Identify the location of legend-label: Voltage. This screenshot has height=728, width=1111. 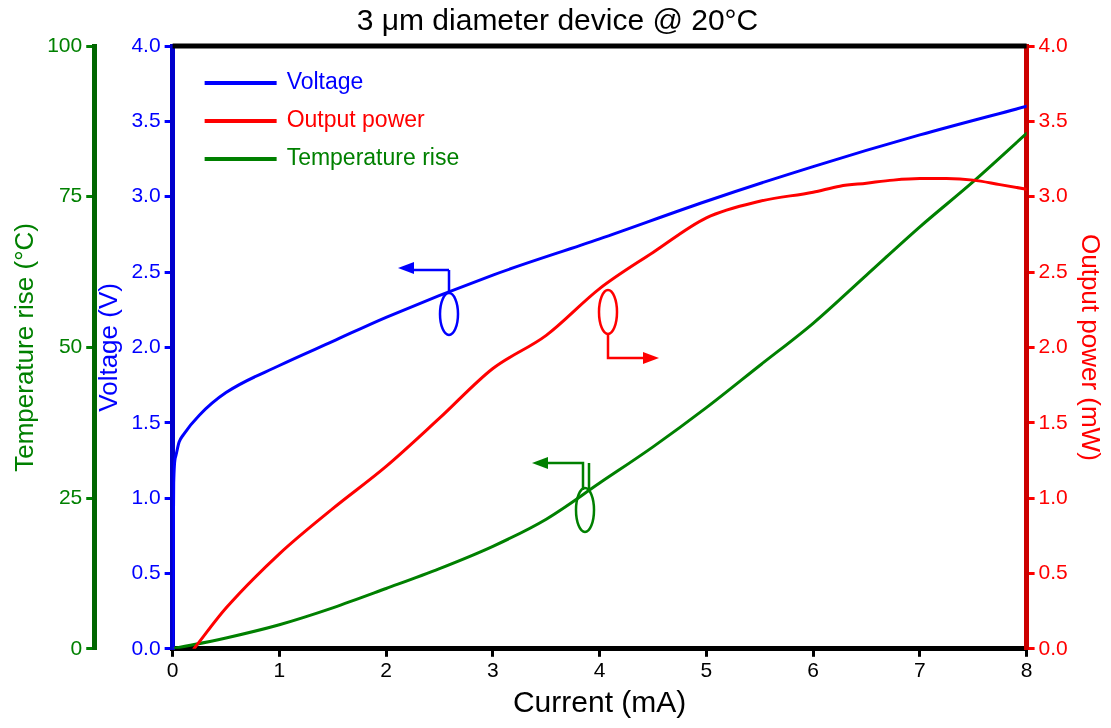
(325, 81).